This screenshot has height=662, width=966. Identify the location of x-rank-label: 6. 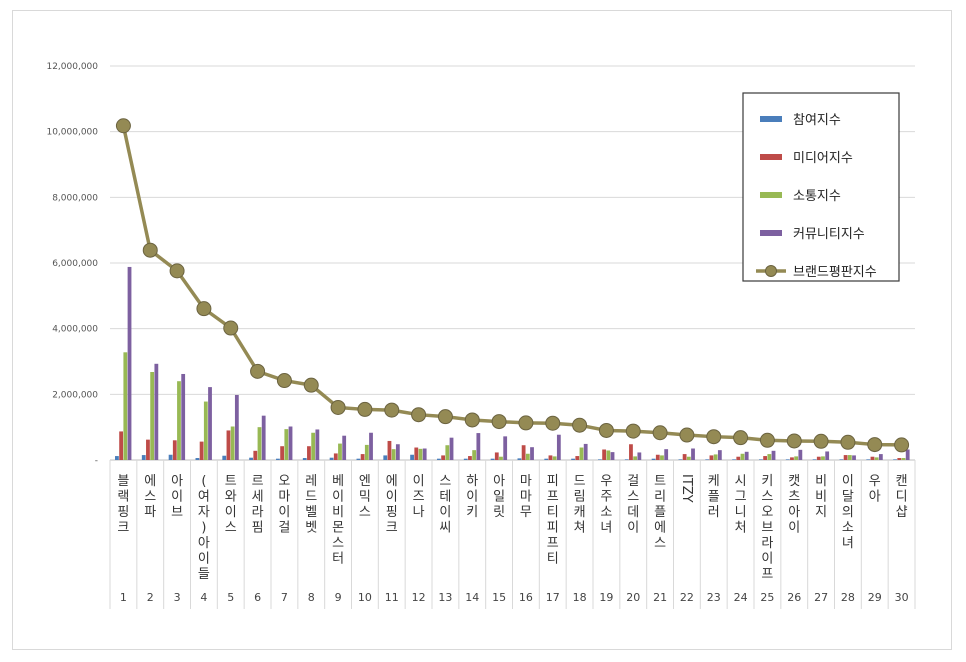
(257, 597).